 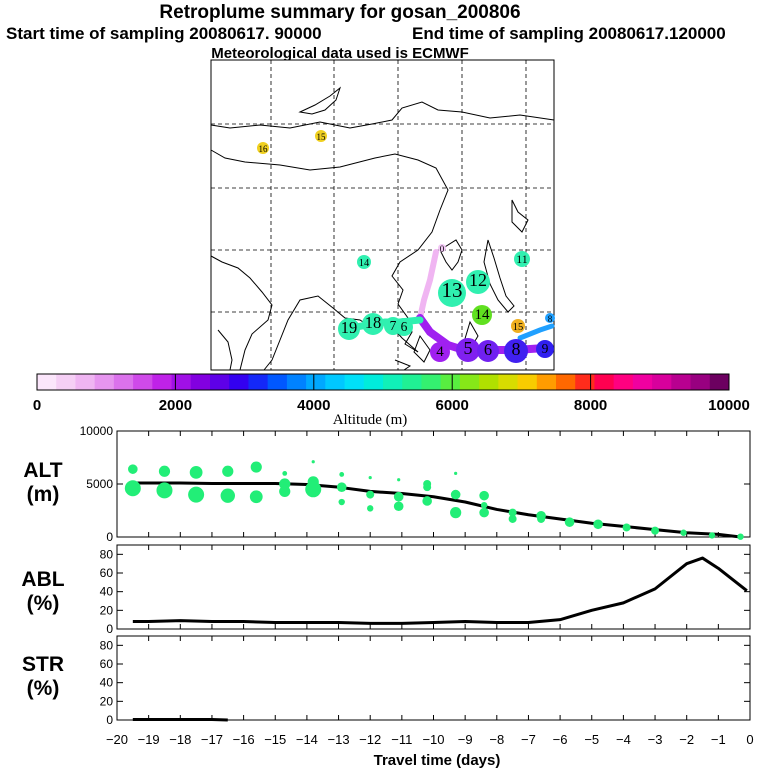 I want to click on x-tick-label: 0, so click(x=749, y=739).